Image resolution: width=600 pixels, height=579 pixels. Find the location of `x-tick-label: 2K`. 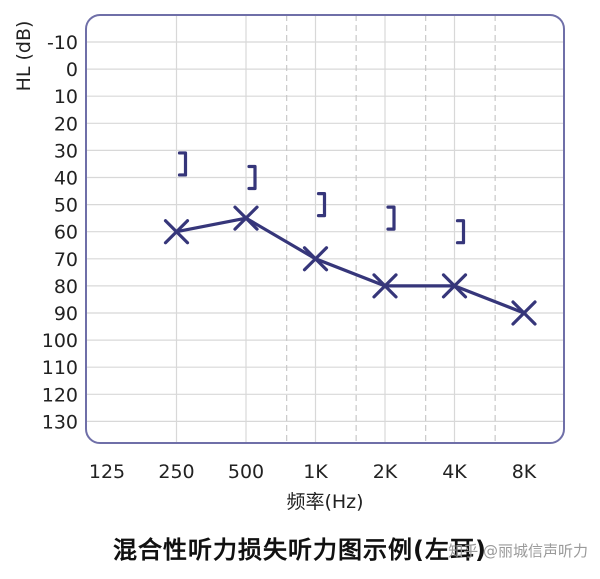

x-tick-label: 2K is located at coordinates (385, 472).